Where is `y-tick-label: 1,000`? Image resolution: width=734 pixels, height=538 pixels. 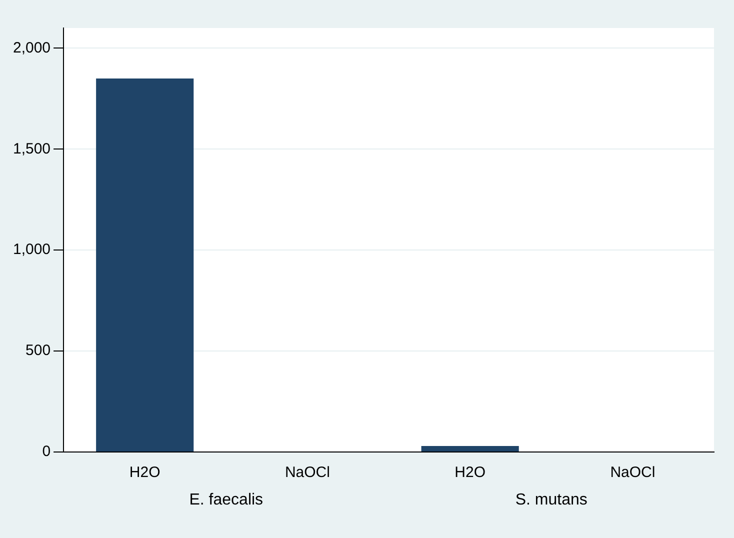 y-tick-label: 1,000 is located at coordinates (31, 249).